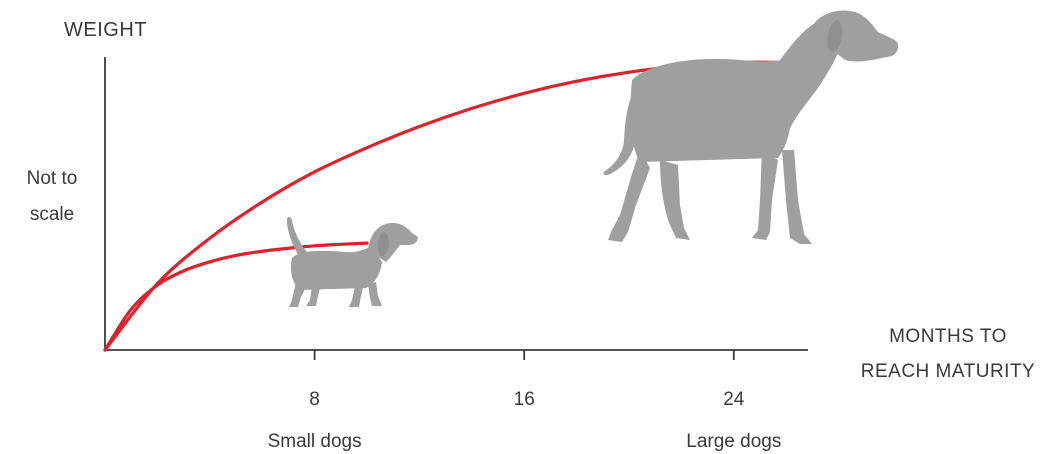  Describe the element at coordinates (948, 336) in the screenshot. I see `x-axis-label-line1: MONTHS TO` at that location.